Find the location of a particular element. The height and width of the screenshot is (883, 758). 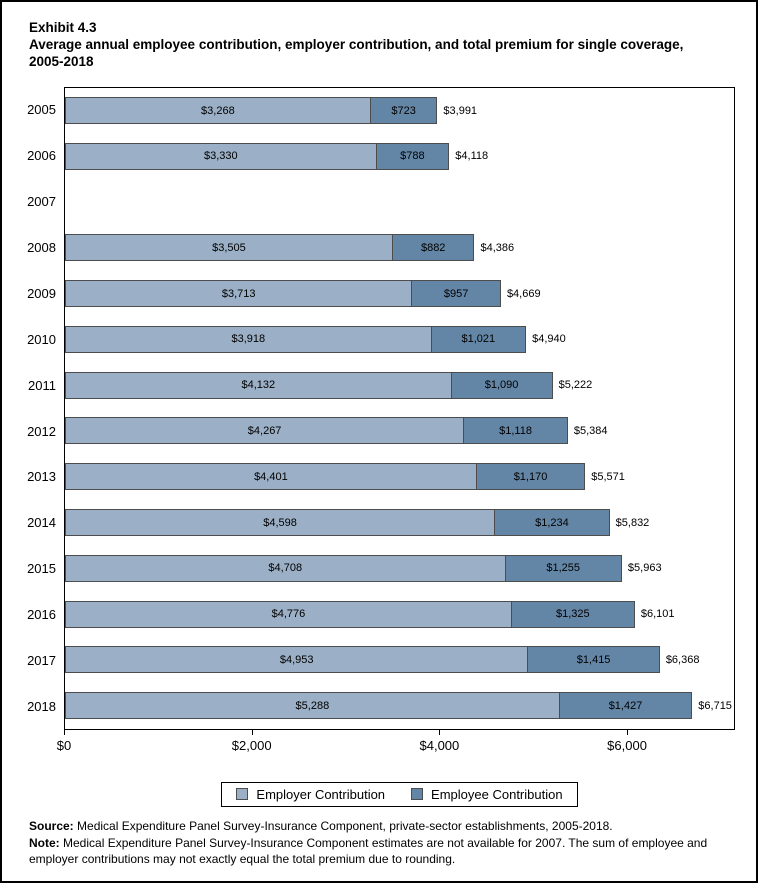

x-axis-tick-label: $6,000 is located at coordinates (627, 745).